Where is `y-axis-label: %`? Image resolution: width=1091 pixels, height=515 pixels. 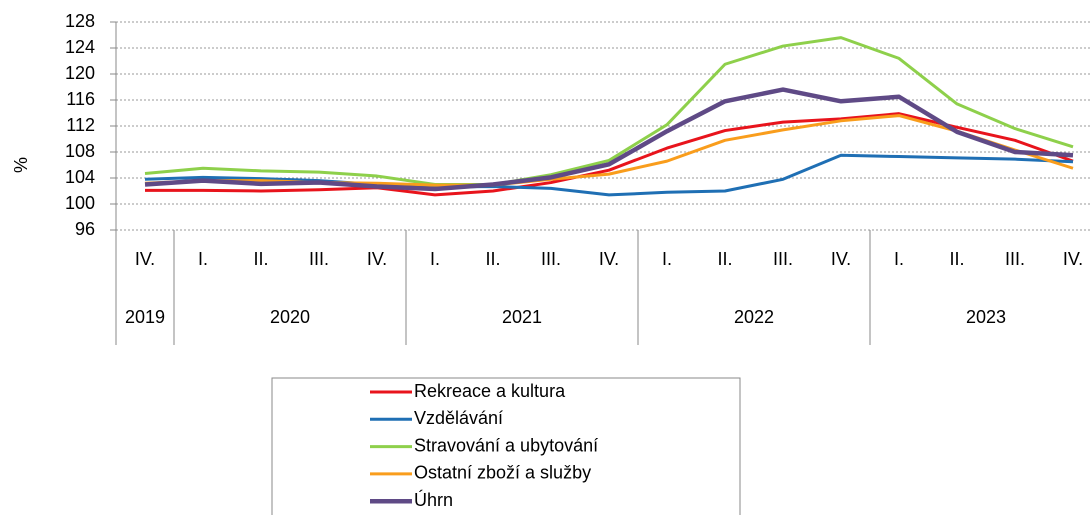
y-axis-label: % is located at coordinates (21, 165).